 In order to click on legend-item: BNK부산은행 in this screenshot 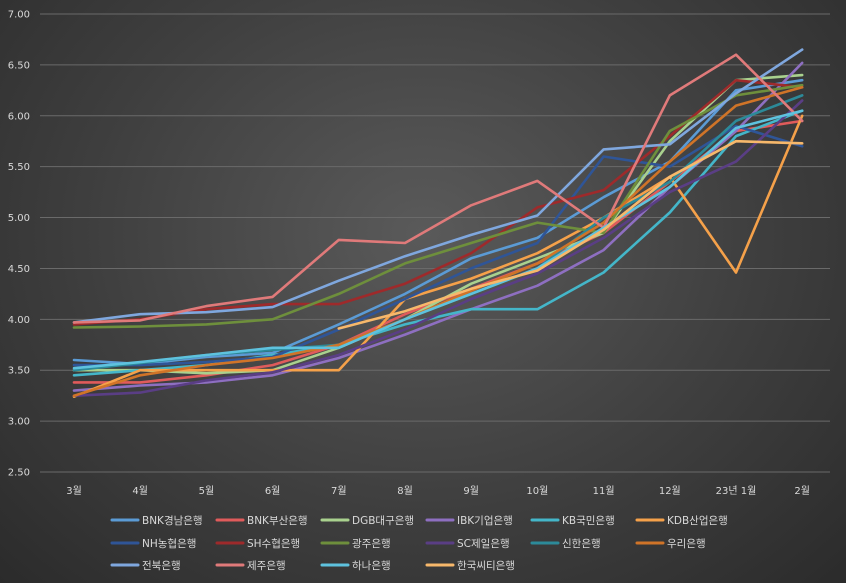, I will do `click(261, 521)`.